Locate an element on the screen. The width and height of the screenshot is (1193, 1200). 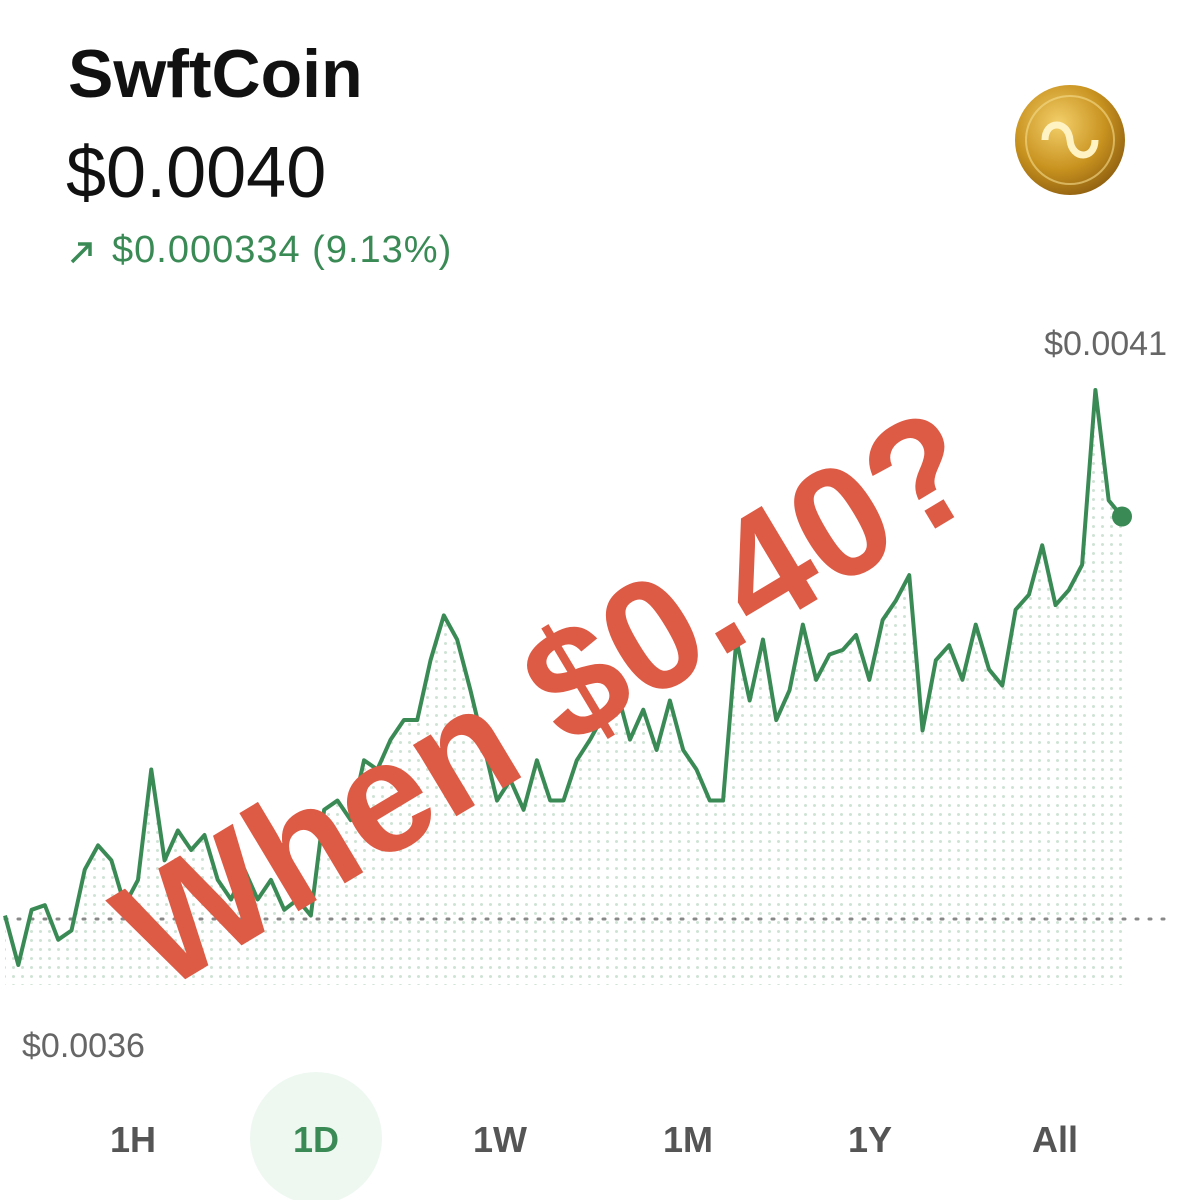
selected-range-bg is located at coordinates (316, 1136).